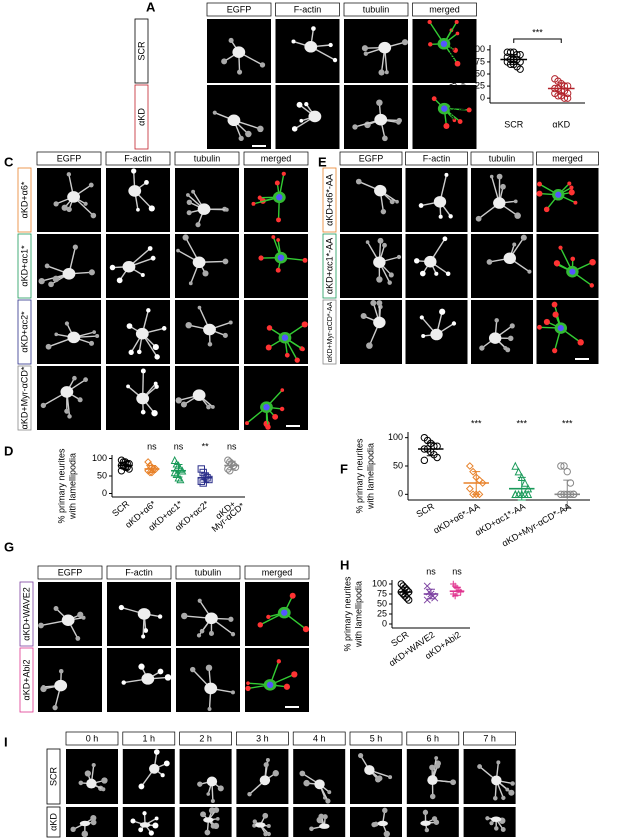 This screenshot has width=617, height=838. What do you see at coordinates (6, 741) in the screenshot?
I see `panel-label: I` at bounding box center [6, 741].